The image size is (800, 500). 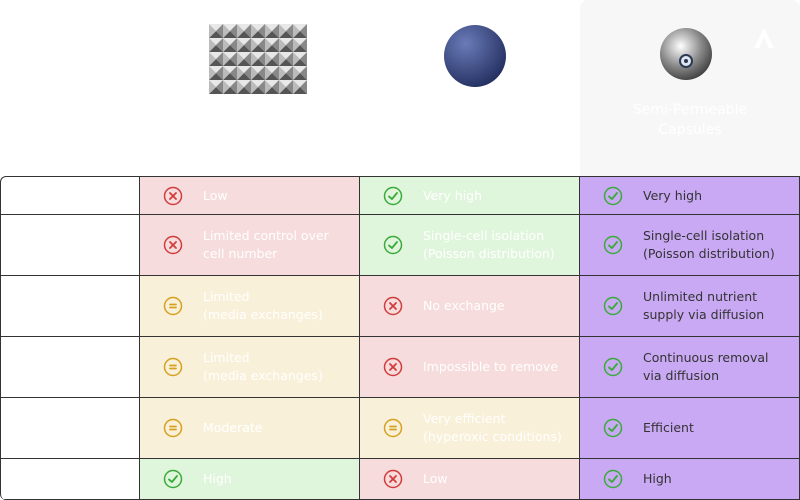 I want to click on table-cell: Impossible to remove, so click(x=470, y=367).